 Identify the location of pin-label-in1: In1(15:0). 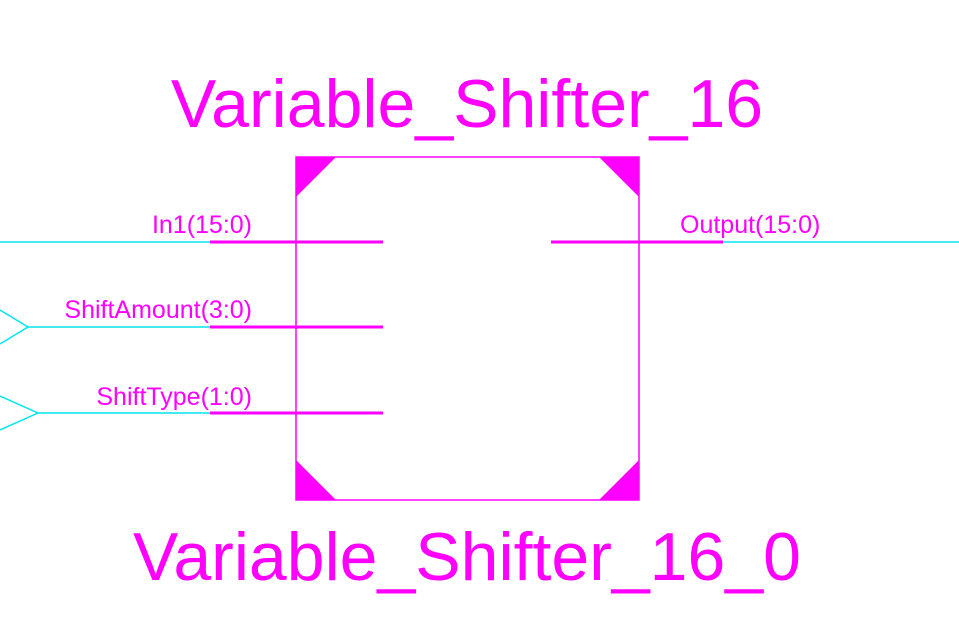
(202, 225).